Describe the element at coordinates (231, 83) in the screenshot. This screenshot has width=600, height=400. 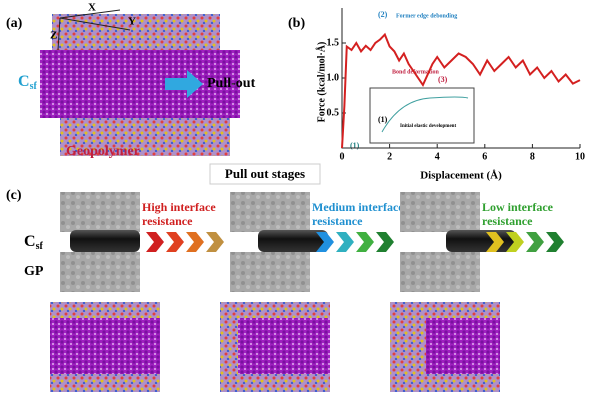
I see `pull-out-label: Pull-out` at that location.